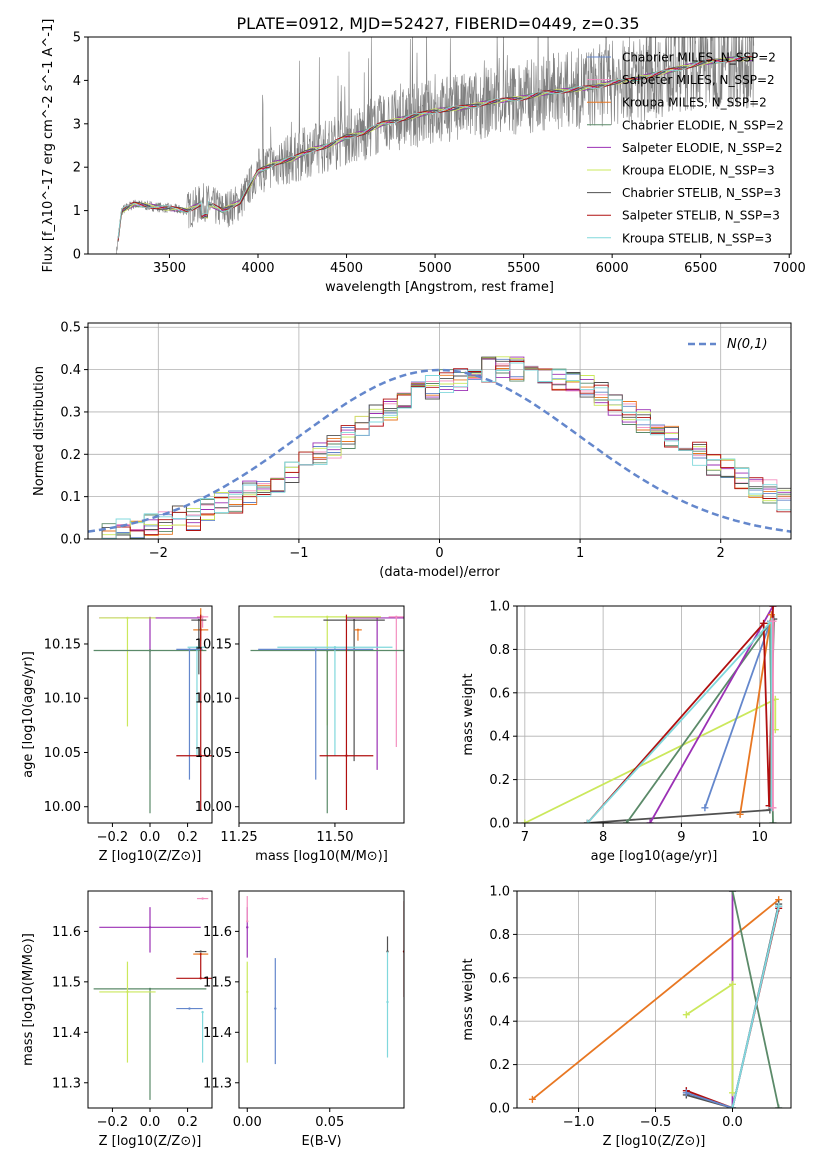  Describe the element at coordinates (28, 714) in the screenshot. I see `age-vs-metallicity-ylabel: age [log10(age/yr)]` at that location.